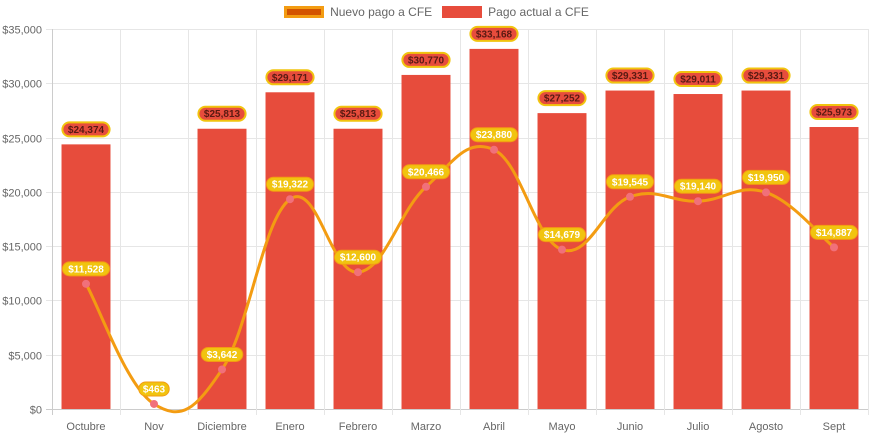 Image resolution: width=873 pixels, height=436 pixels. Describe the element at coordinates (381, 12) in the screenshot. I see `legend-label: Nuevo pago a CFE` at that location.